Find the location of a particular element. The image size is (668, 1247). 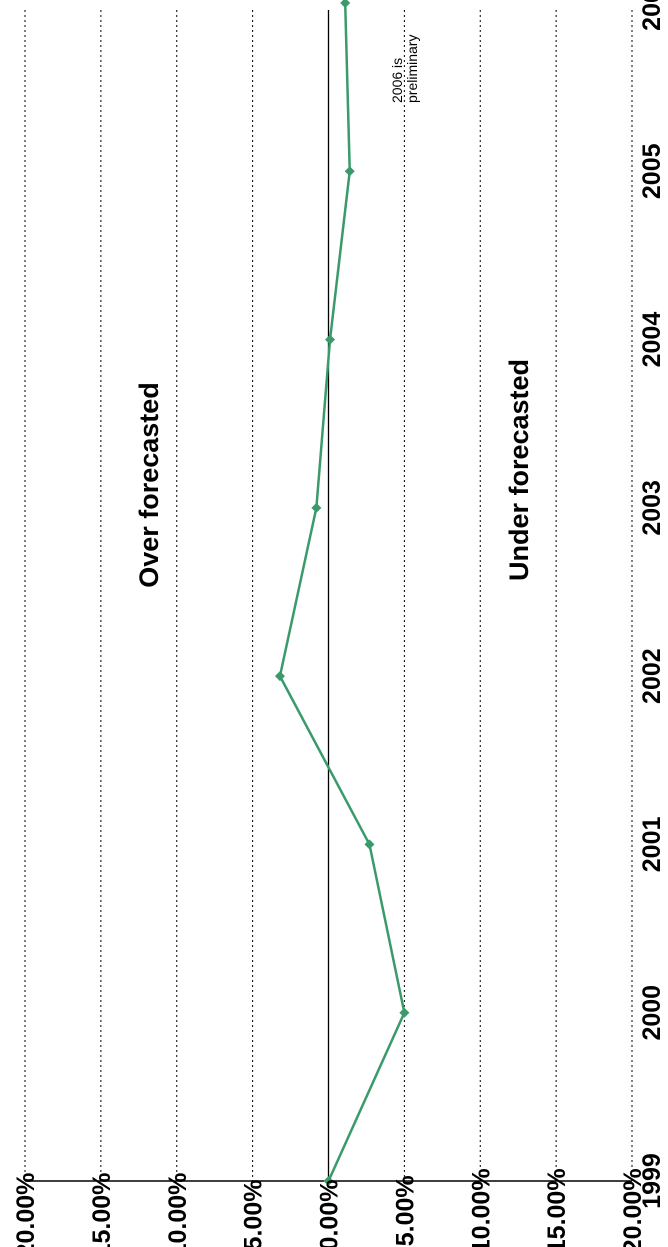

x-tick-label: 2005 is located at coordinates (652, 171).